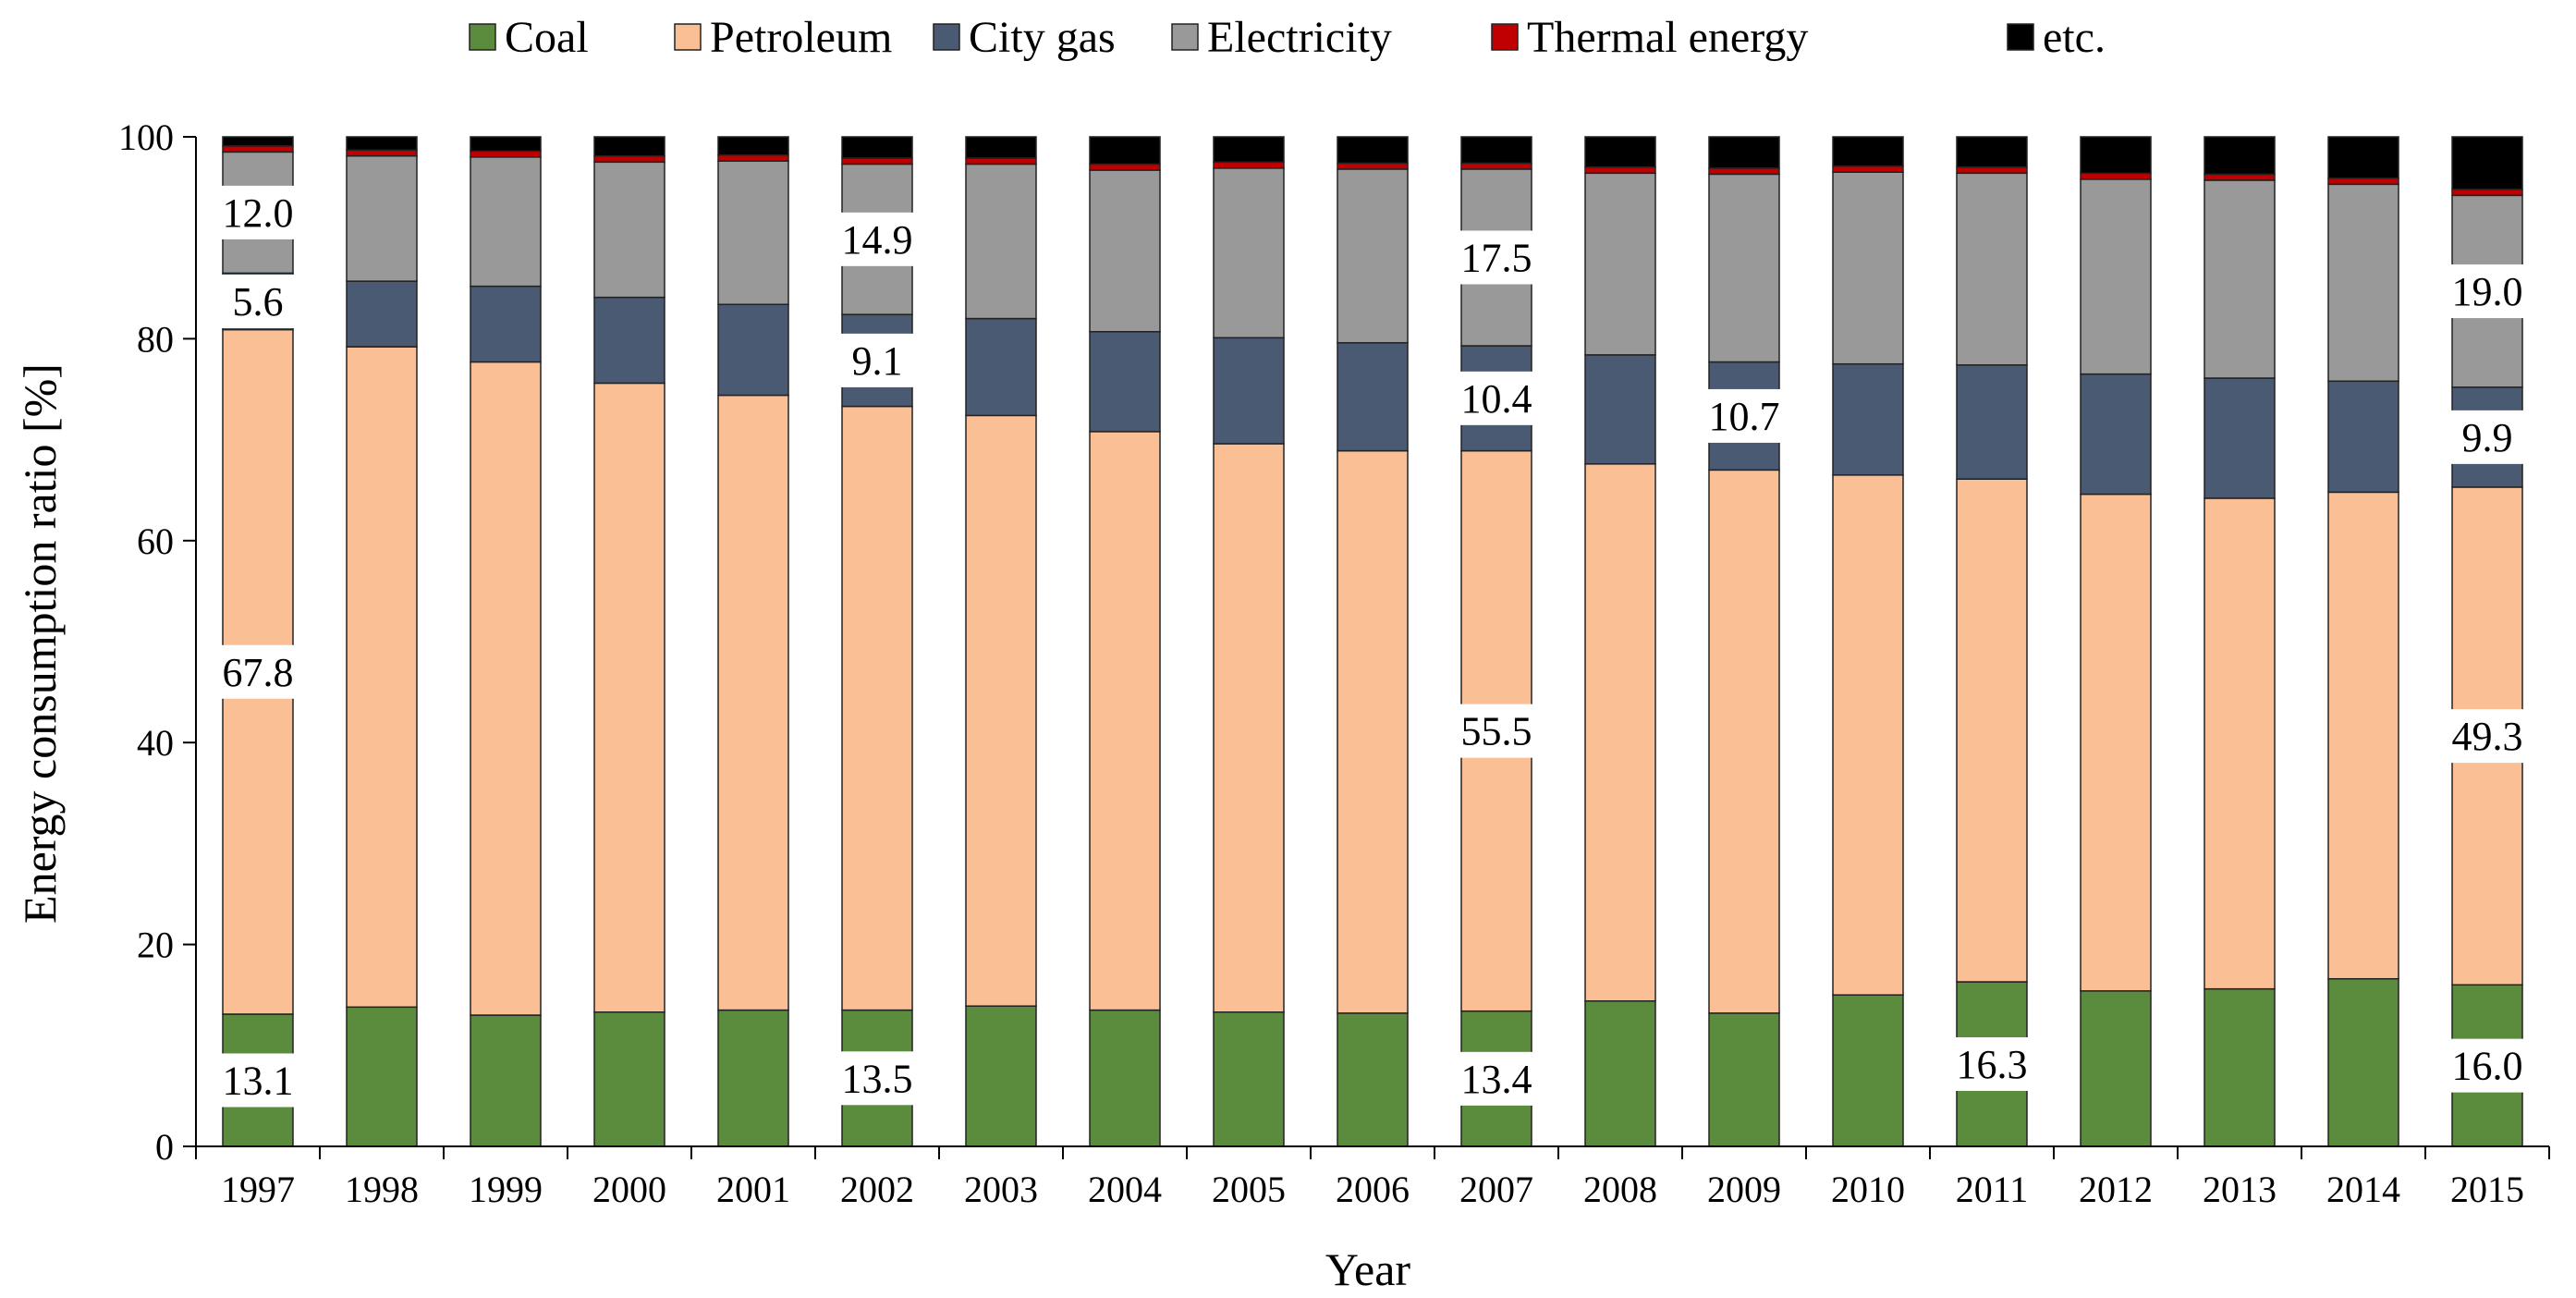 The image size is (2576, 1298). What do you see at coordinates (1125, 382) in the screenshot?
I see `bar-city-gas-2004` at bounding box center [1125, 382].